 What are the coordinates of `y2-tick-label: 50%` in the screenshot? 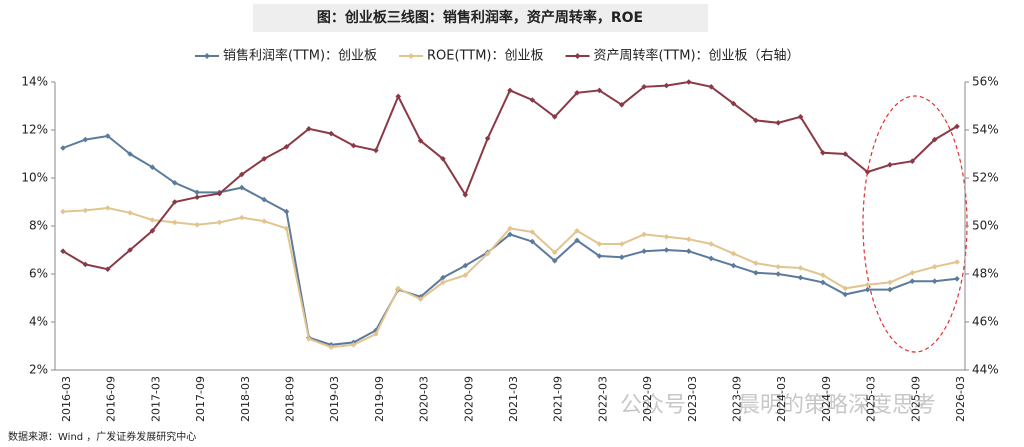 It's located at (985, 226).